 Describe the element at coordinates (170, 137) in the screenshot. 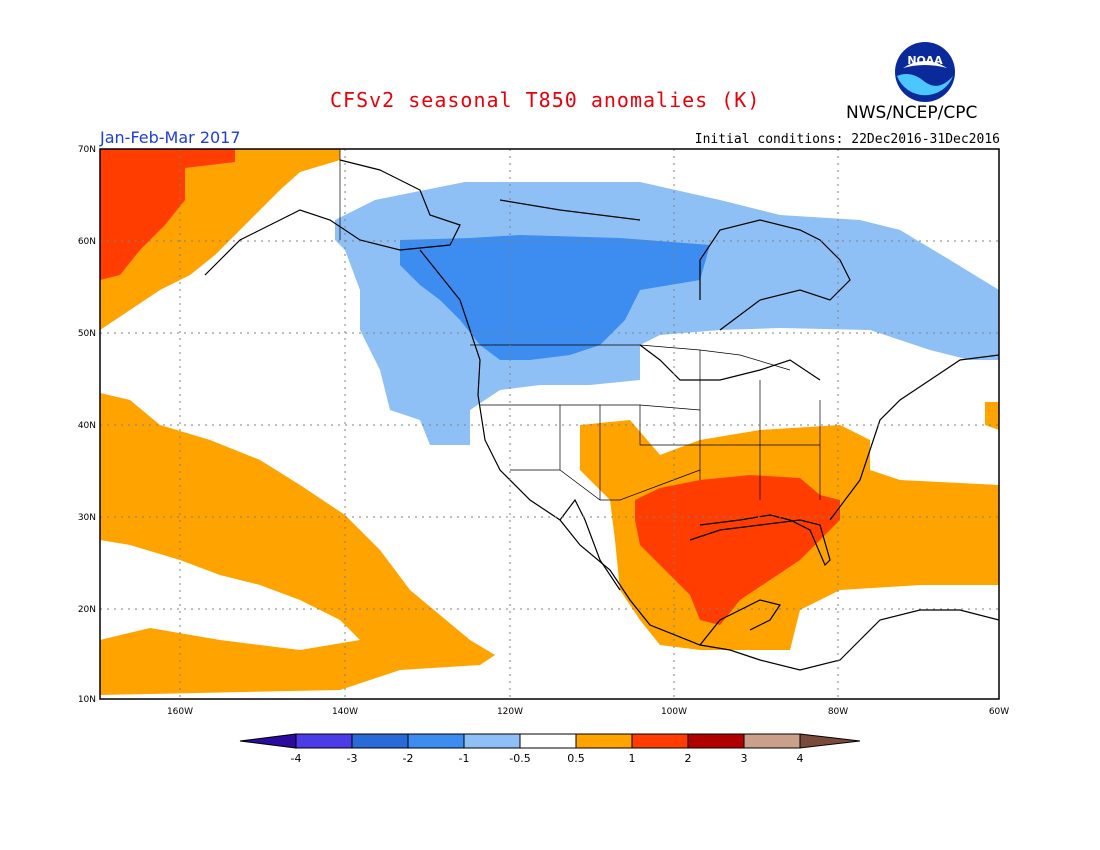

I see `period-label: Jan-Feb-Mar 2017` at that location.